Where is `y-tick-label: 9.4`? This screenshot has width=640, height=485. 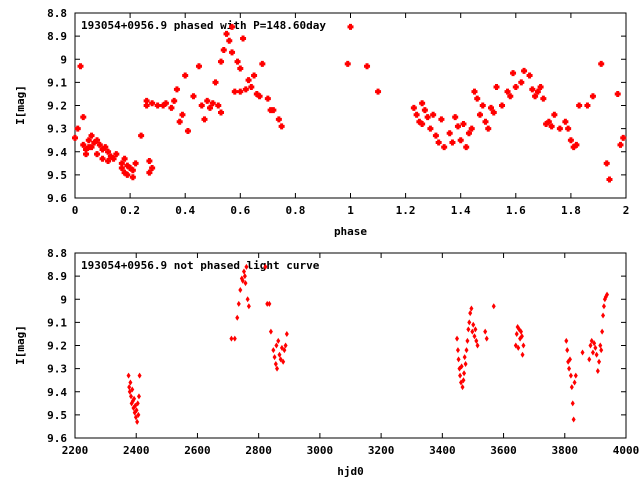 y-tick-label: 9.4 is located at coordinates (57, 392).